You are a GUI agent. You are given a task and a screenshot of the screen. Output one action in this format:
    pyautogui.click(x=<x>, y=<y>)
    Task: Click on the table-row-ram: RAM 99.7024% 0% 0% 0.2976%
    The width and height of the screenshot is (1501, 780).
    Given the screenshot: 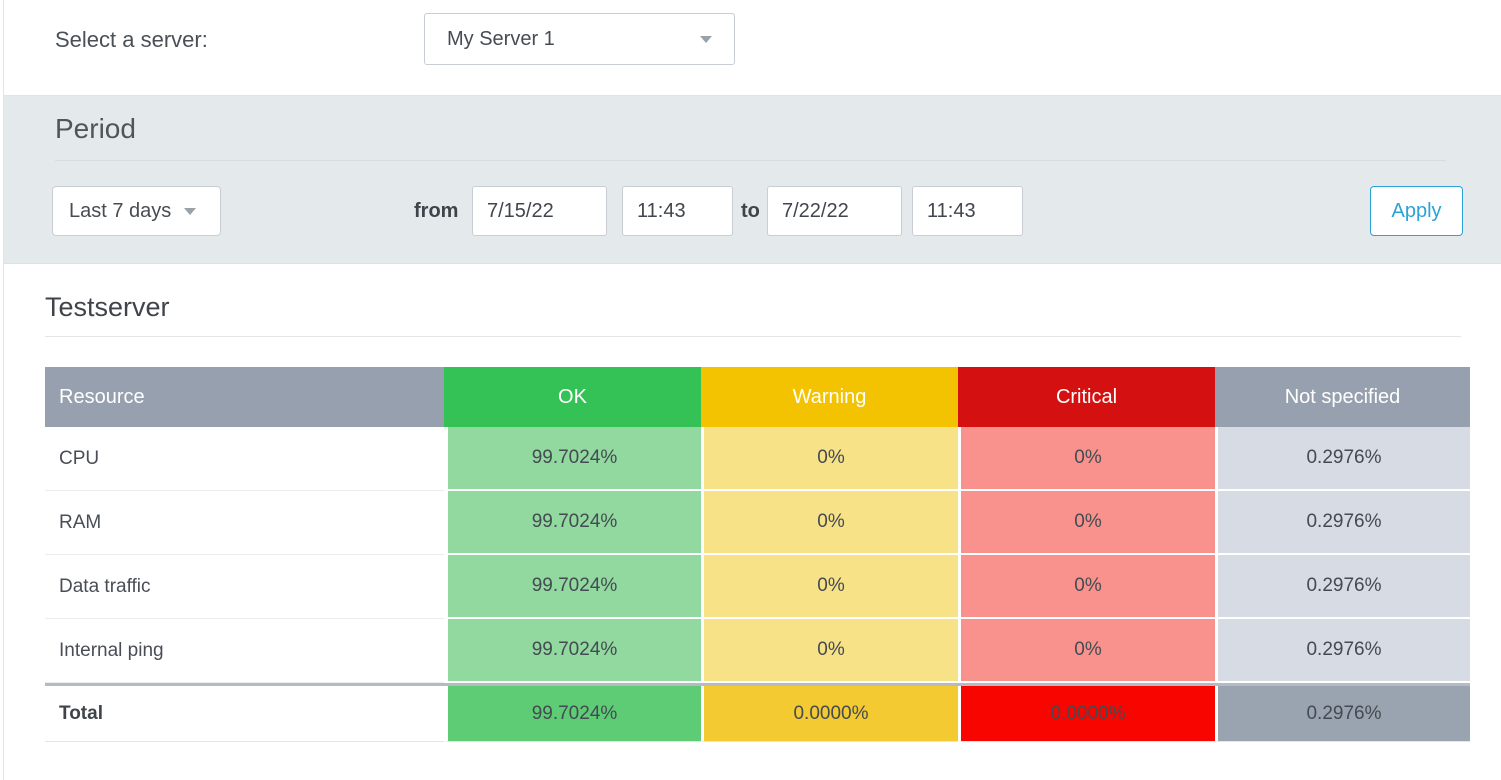 What is the action you would take?
    pyautogui.click(x=757, y=523)
    